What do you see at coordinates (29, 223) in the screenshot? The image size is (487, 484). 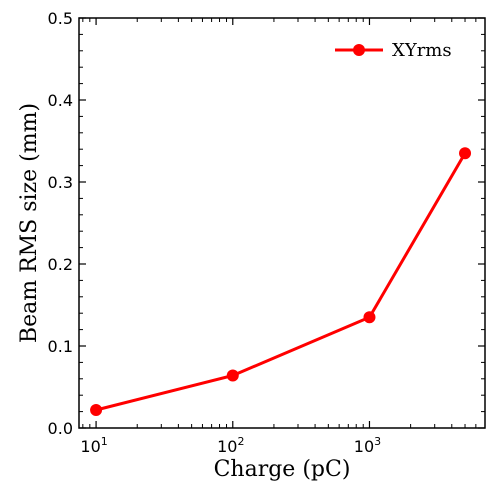 I see `y-axis-title: Beam RMS size (mm)` at bounding box center [29, 223].